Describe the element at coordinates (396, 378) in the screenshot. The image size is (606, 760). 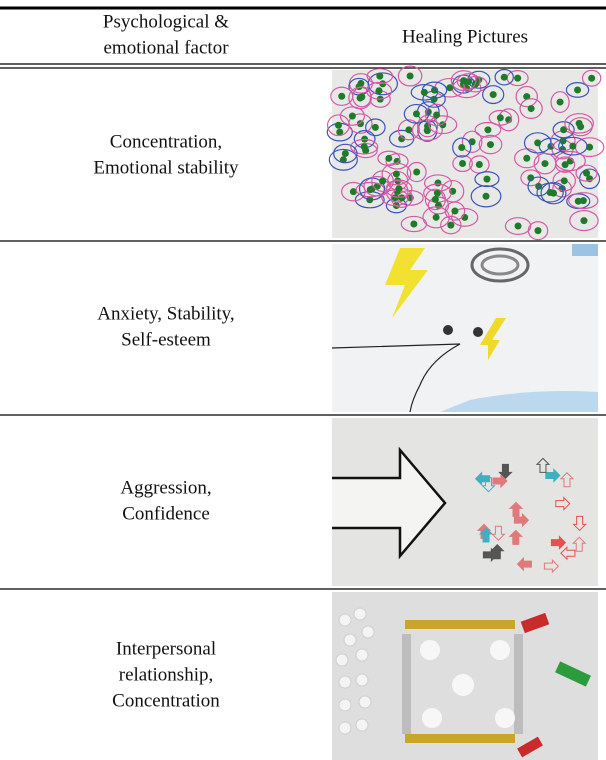
I see `cliff` at that location.